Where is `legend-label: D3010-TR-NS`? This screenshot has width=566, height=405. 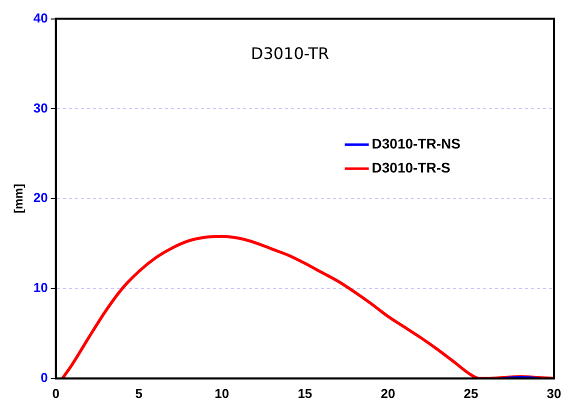
legend-label: D3010-TR-NS is located at coordinates (416, 144).